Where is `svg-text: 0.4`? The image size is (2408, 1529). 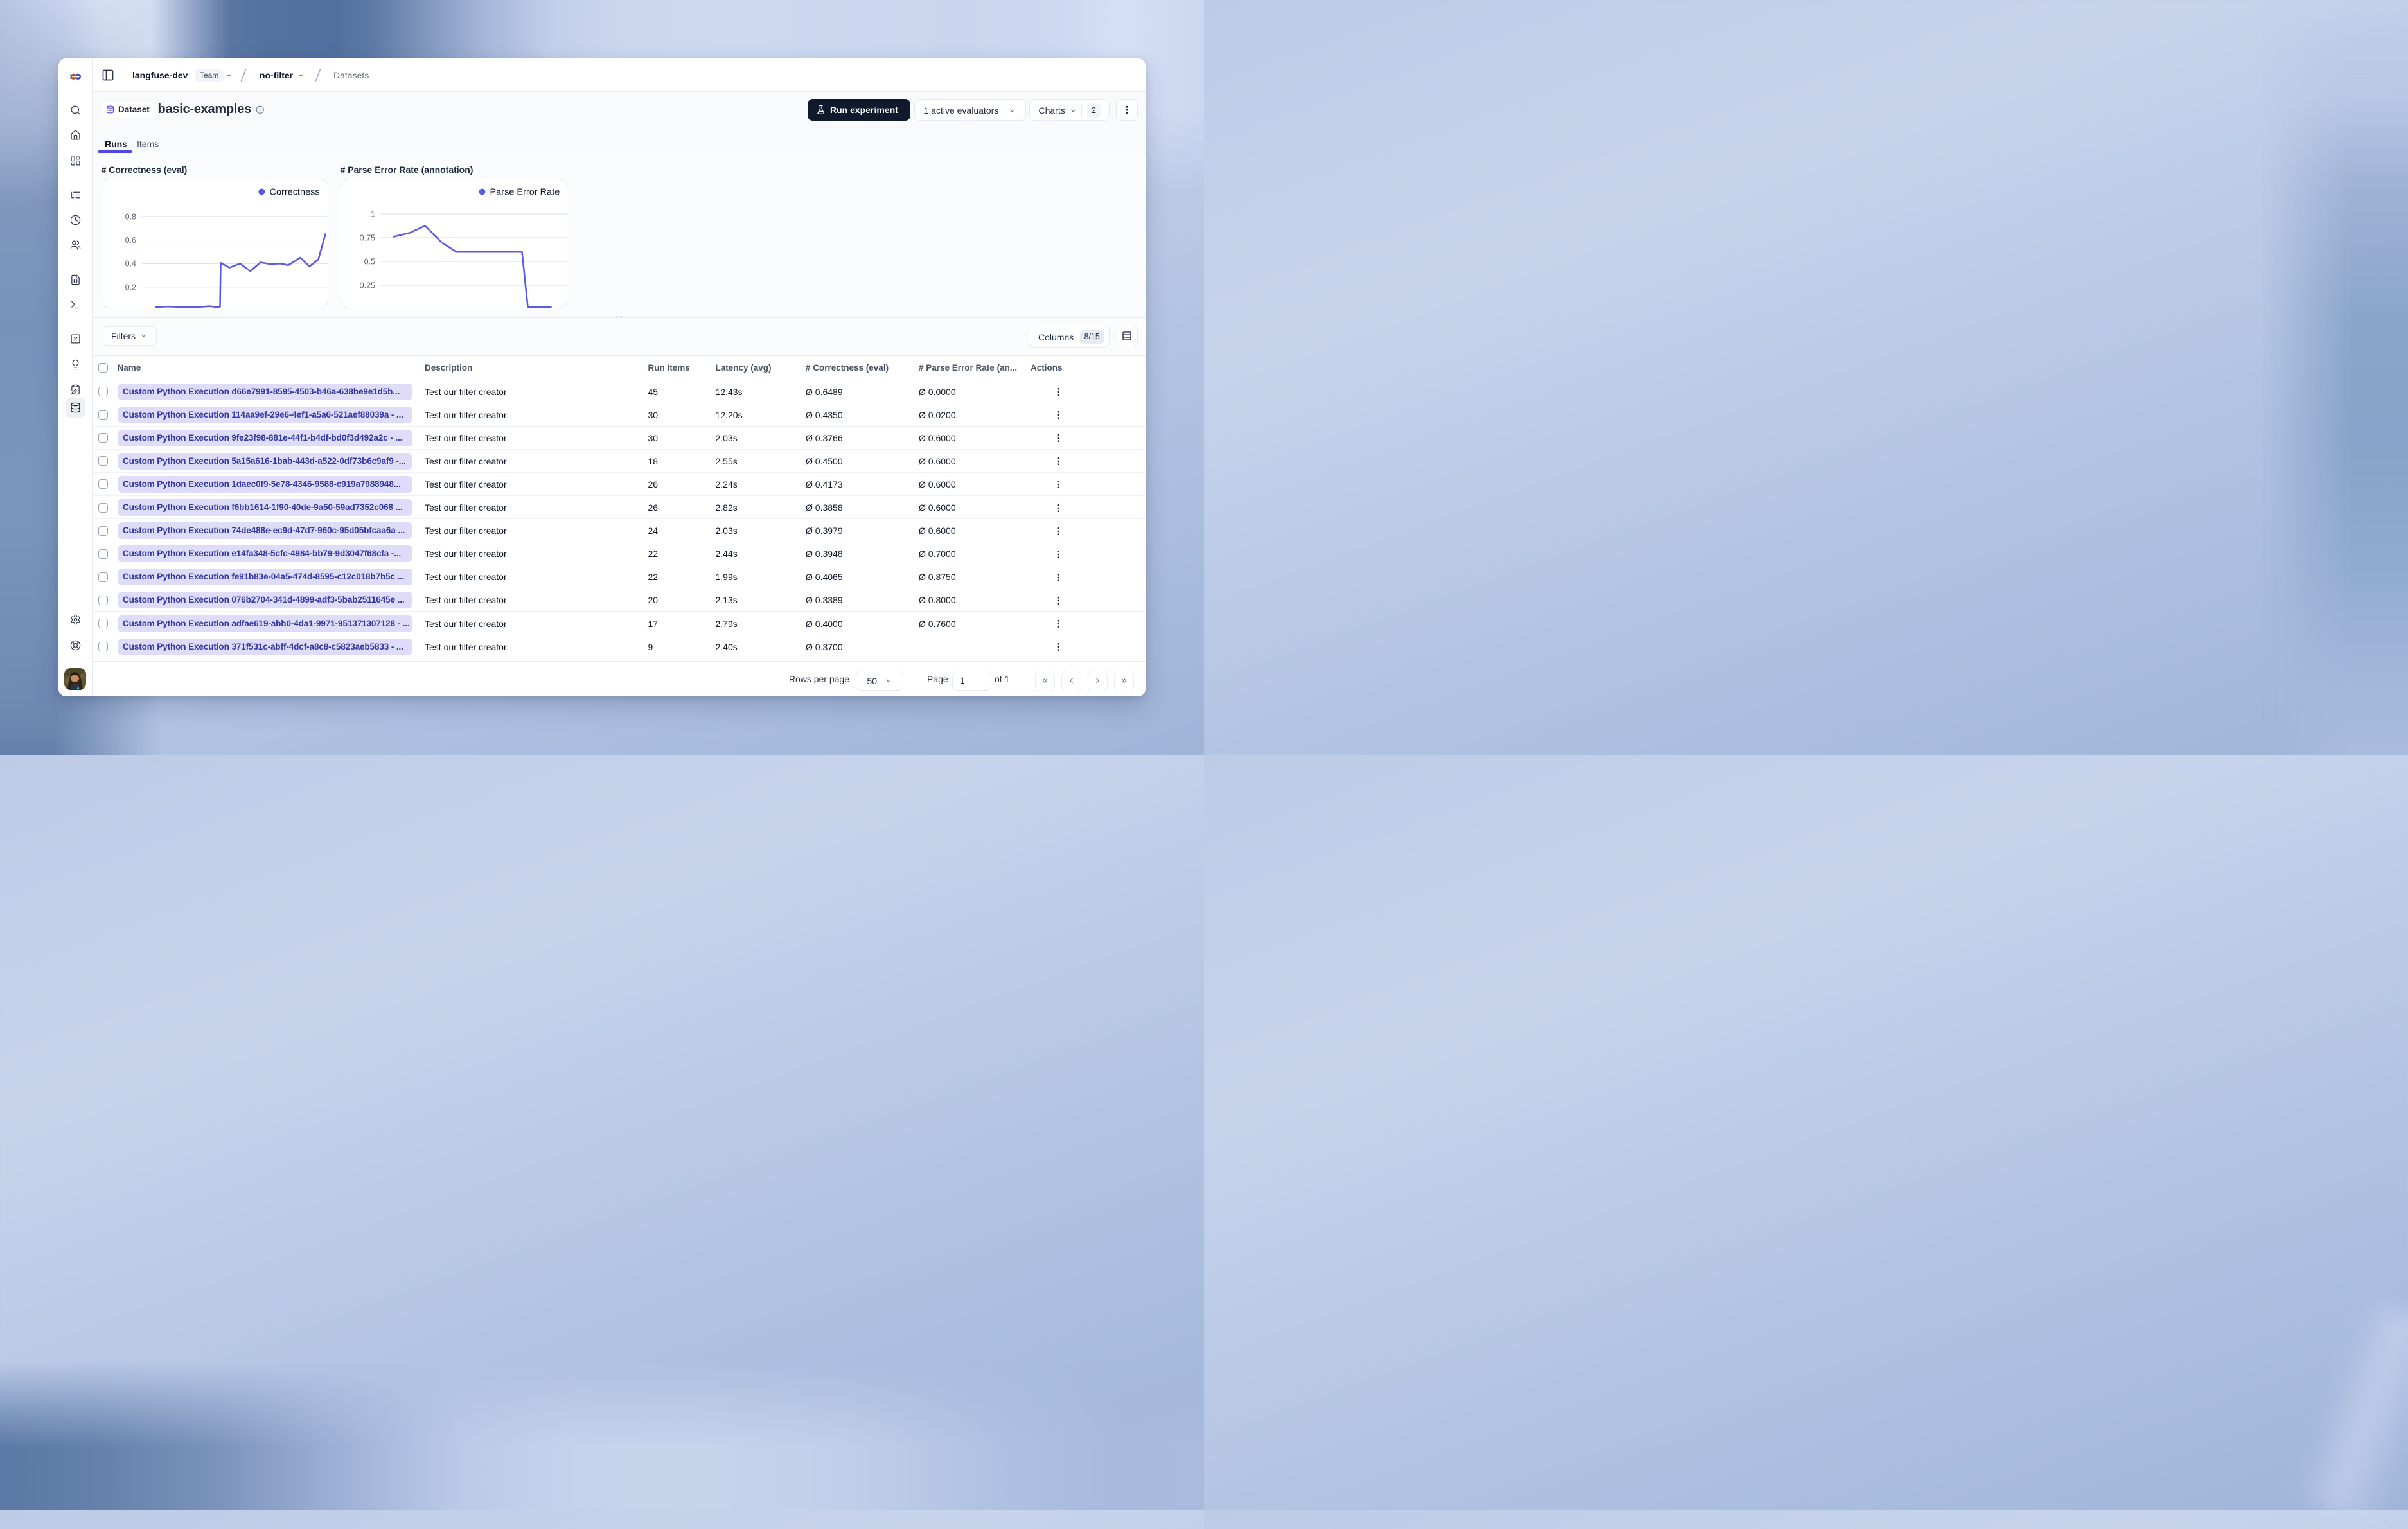 svg-text: 0.4 is located at coordinates (130, 265).